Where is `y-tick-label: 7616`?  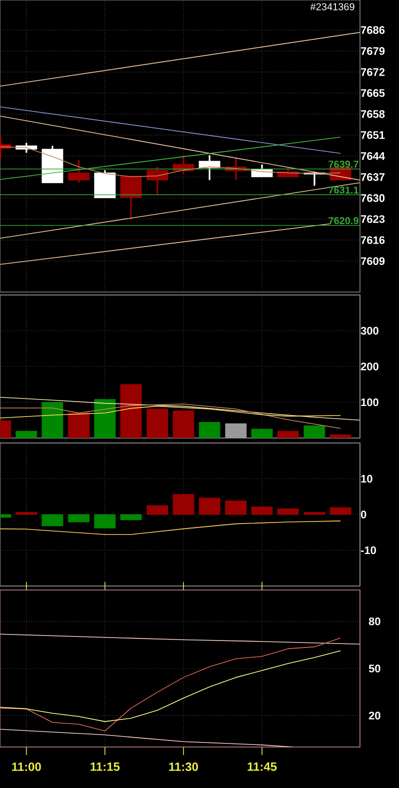 y-tick-label: 7616 is located at coordinates (372, 240).